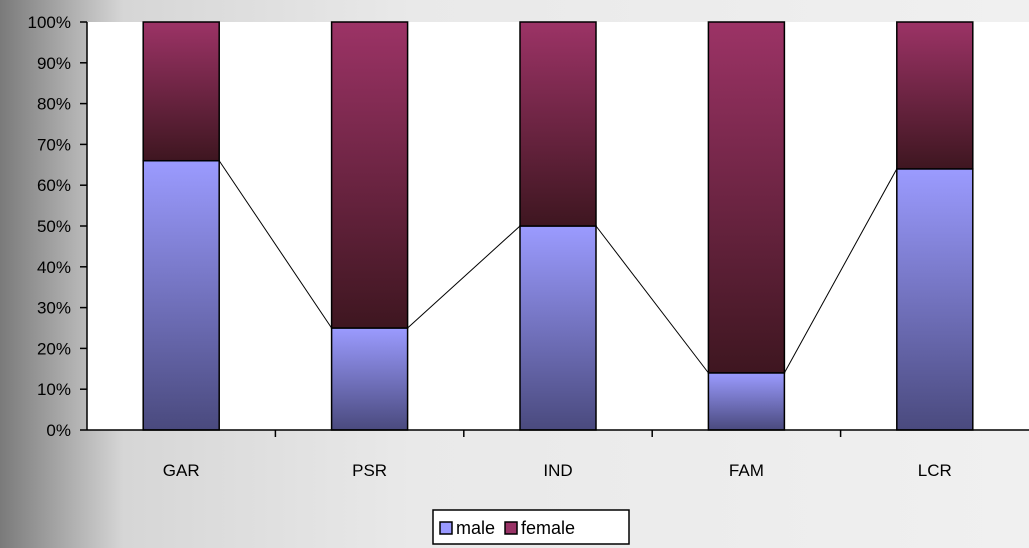  Describe the element at coordinates (746, 401) in the screenshot. I see `bar-male-fam` at that location.